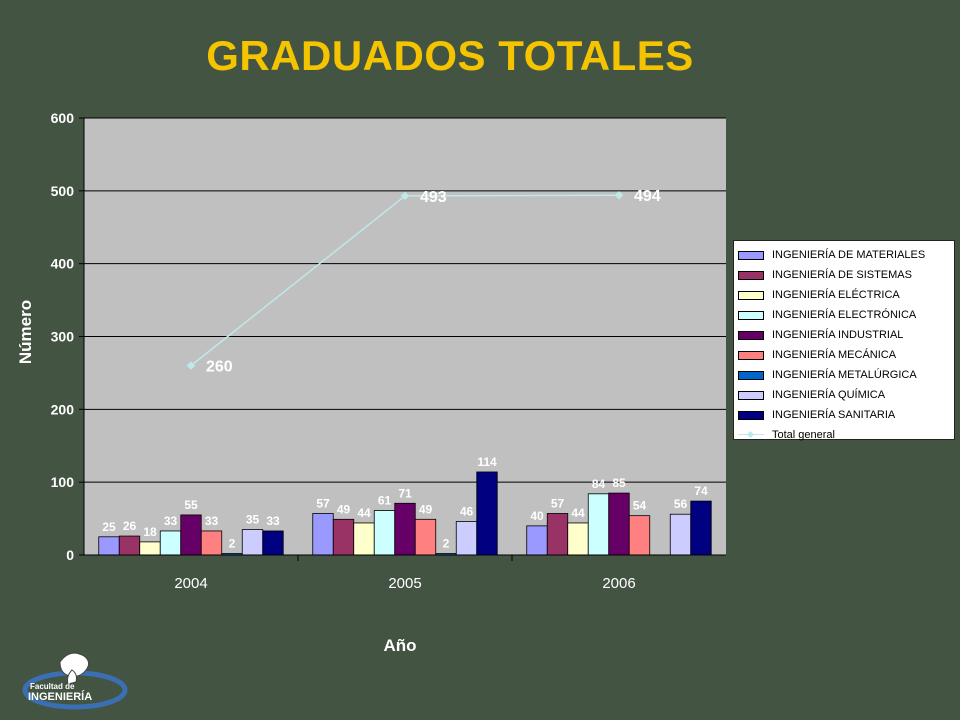 This screenshot has height=720, width=960. What do you see at coordinates (647, 196) in the screenshot?
I see `total-data-label: 494` at bounding box center [647, 196].